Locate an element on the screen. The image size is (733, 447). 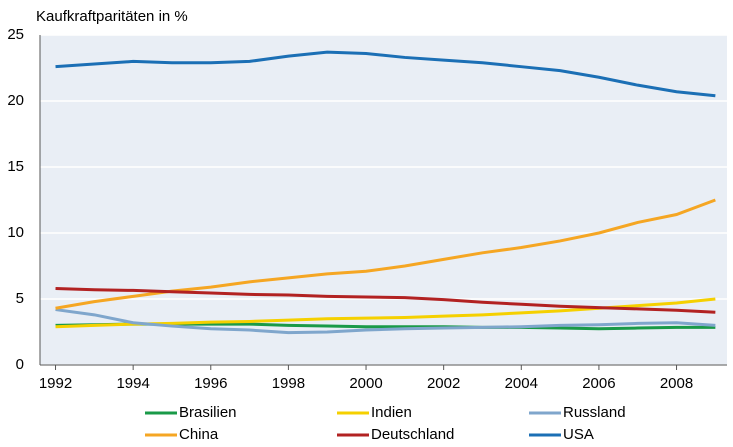
x-tick-label: 2004 is located at coordinates (521, 383).